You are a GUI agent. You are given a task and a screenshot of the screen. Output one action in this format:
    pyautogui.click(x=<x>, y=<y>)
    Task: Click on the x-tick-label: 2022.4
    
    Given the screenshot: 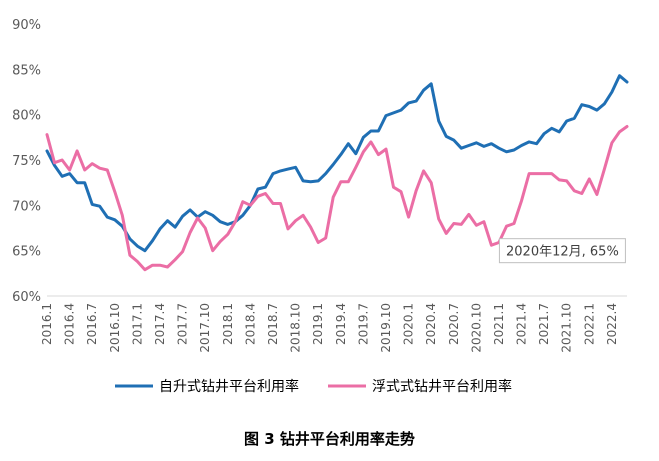 What is the action you would take?
    pyautogui.click(x=612, y=324)
    